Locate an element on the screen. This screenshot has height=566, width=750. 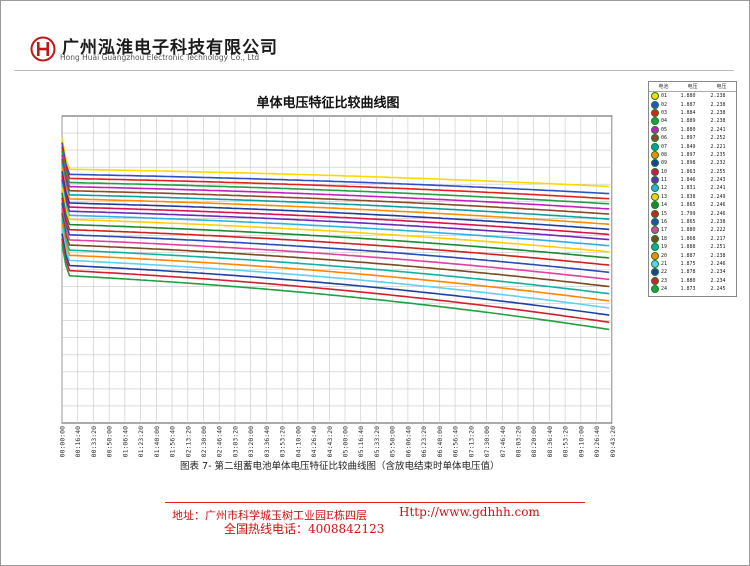
legend-row: 15 1.799 2.246 is located at coordinates (692, 213).